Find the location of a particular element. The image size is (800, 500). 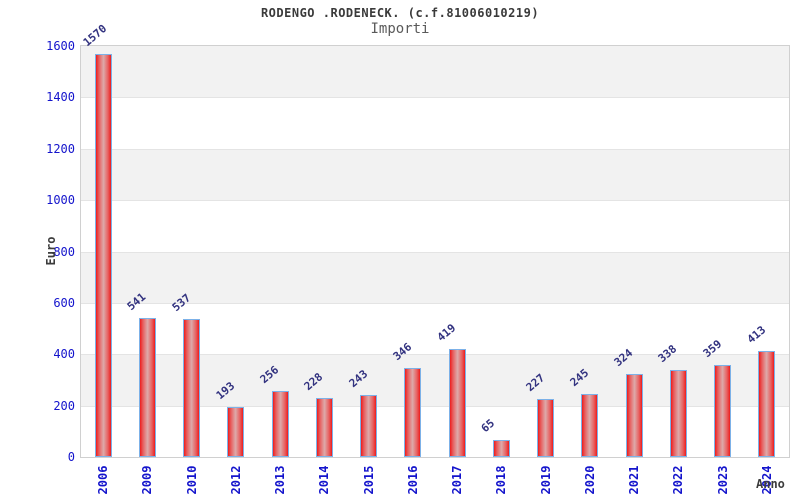

x-axis-title: Anno is located at coordinates (770, 484).